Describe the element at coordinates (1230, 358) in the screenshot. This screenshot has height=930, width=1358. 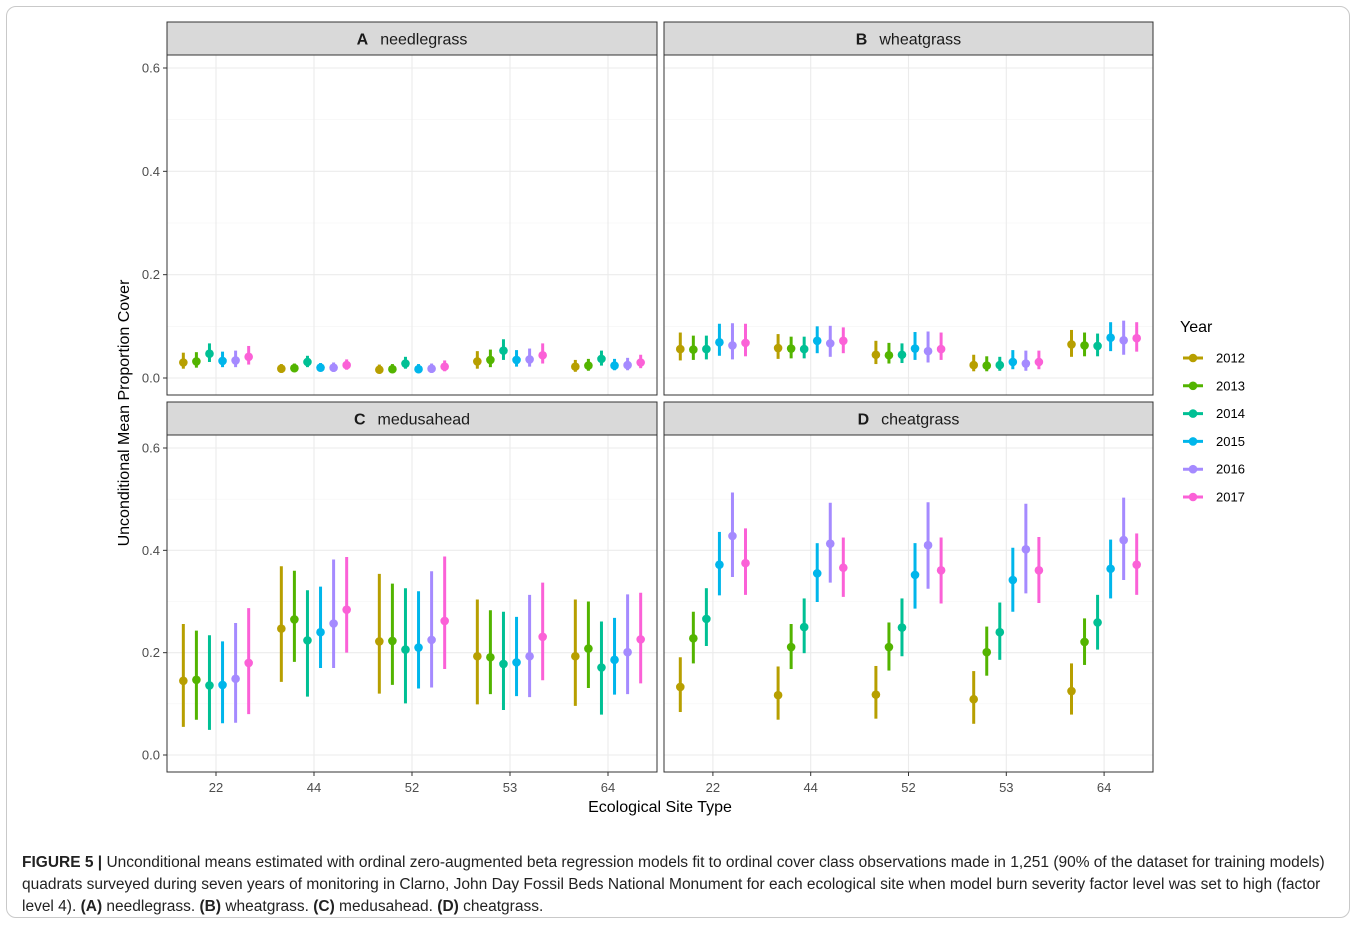
I see `legend-label: 2012` at that location.